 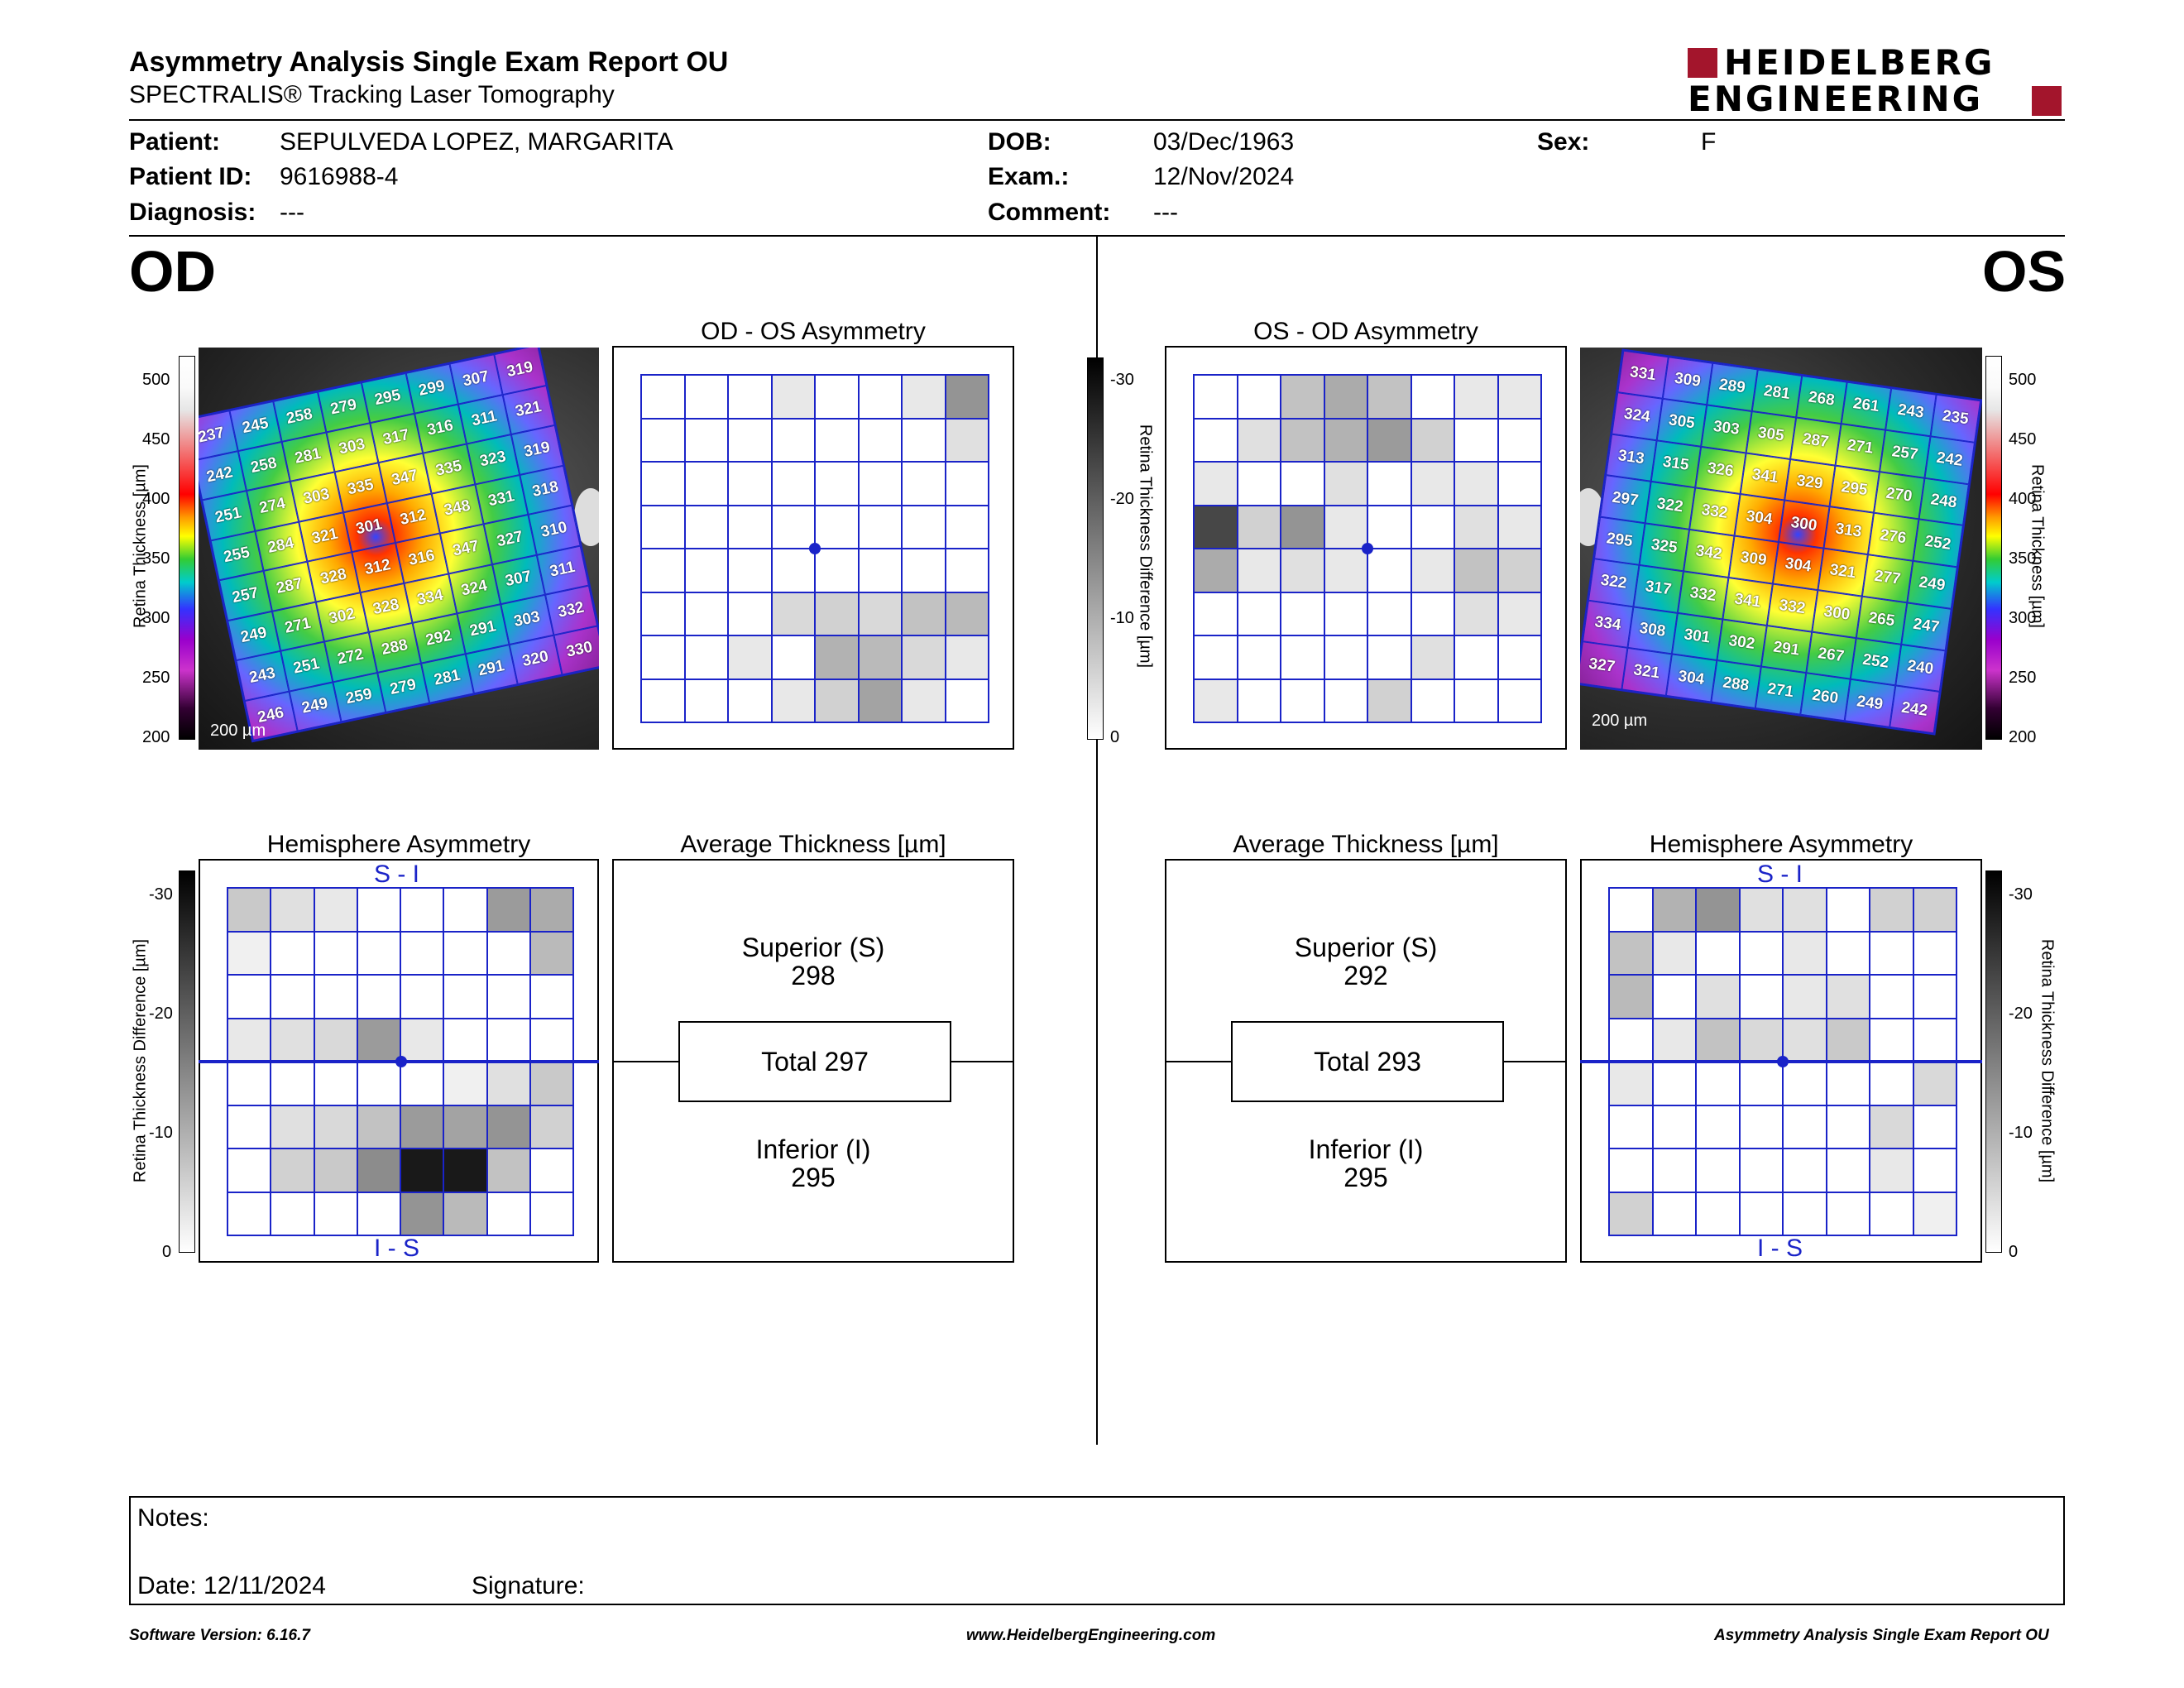 I want to click on os-thickness-value: 291, so click(x=1786, y=649).